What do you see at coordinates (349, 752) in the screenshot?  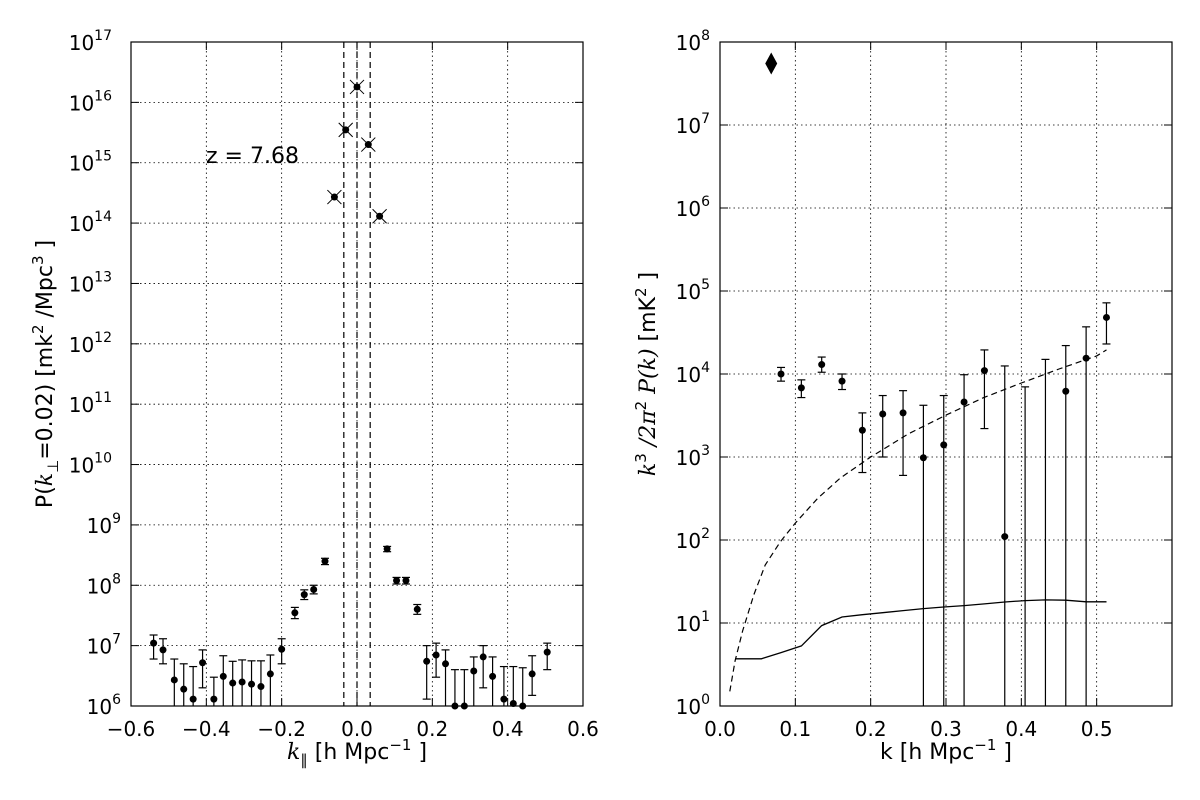 I see `left-xlabel-suffix: [h Mpc` at bounding box center [349, 752].